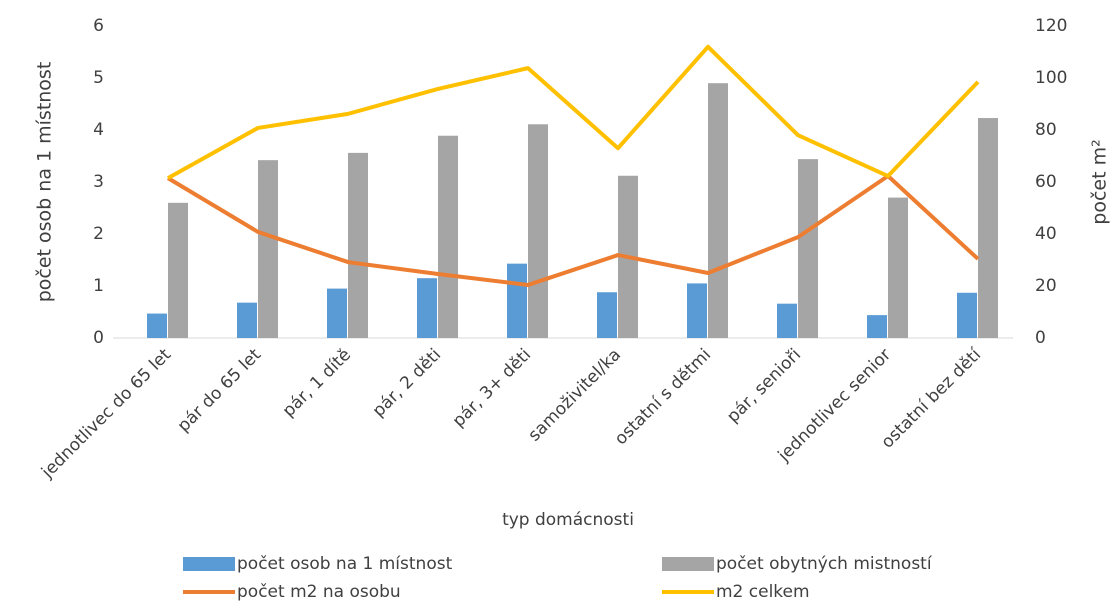  What do you see at coordinates (1046, 182) in the screenshot?
I see `y2-tick-label: 60` at bounding box center [1046, 182].